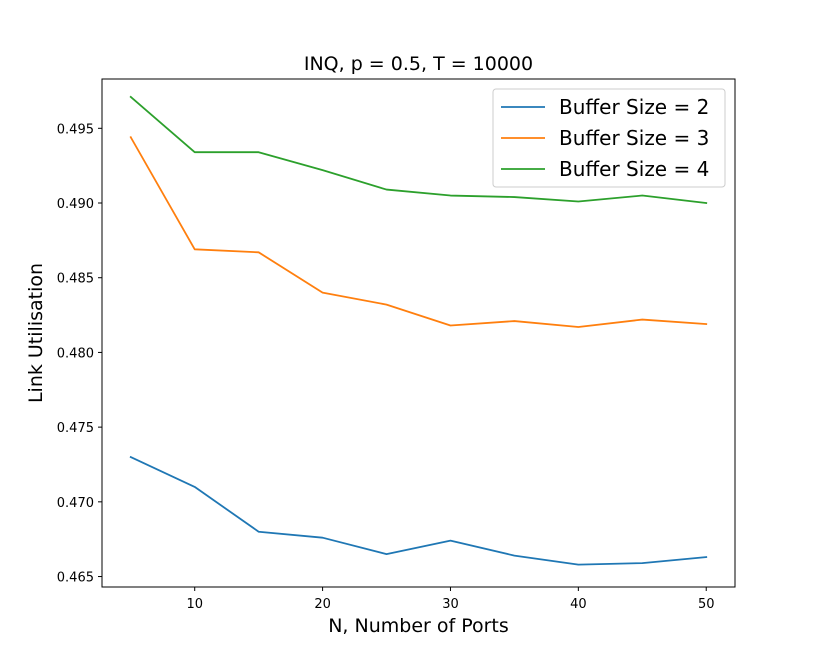 Image resolution: width=817 pixels, height=659 pixels. What do you see at coordinates (36, 333) in the screenshot?
I see `y-axis-label: Link Utilisation` at bounding box center [36, 333].